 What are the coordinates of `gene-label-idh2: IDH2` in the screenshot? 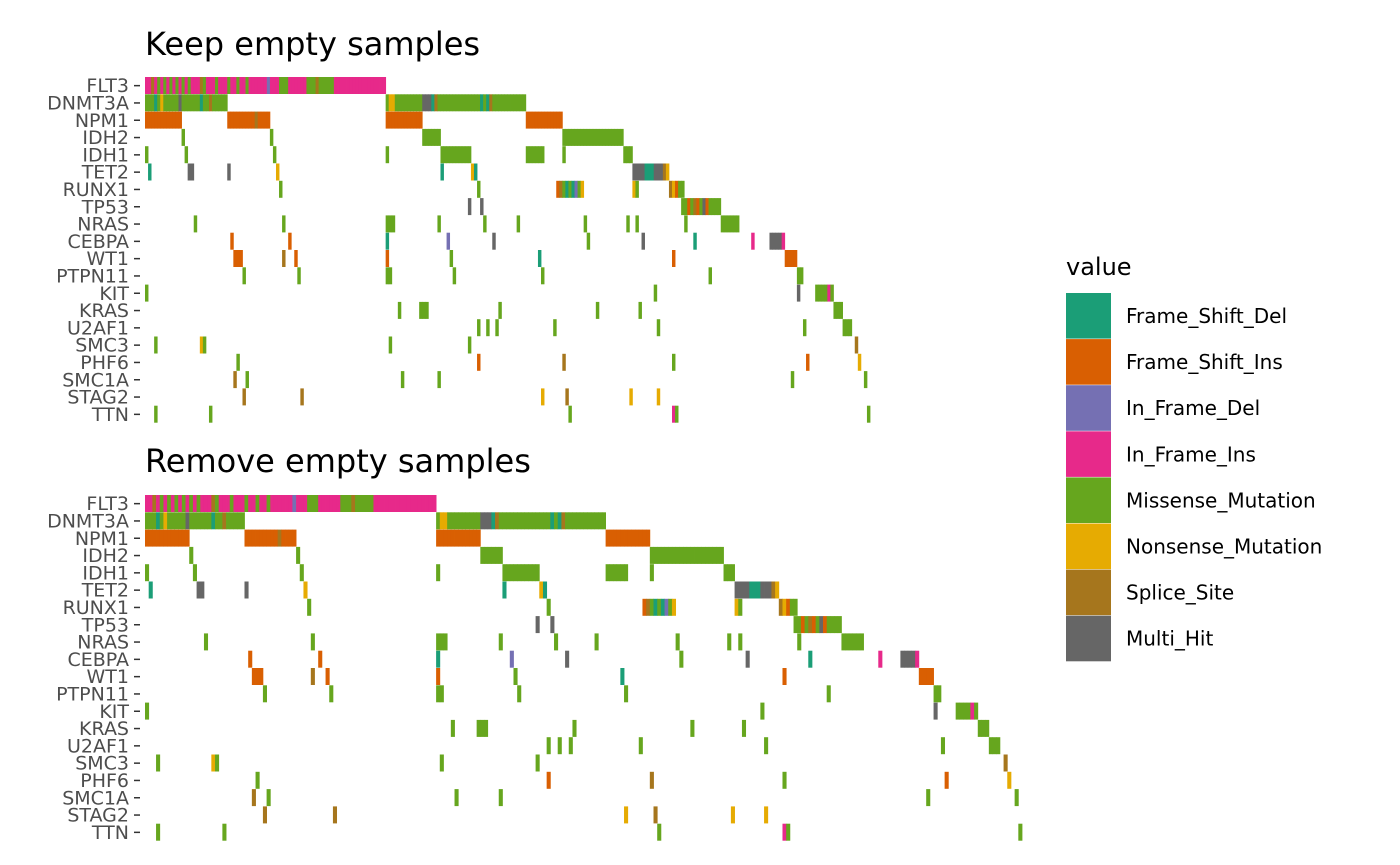 It's located at (105, 556).